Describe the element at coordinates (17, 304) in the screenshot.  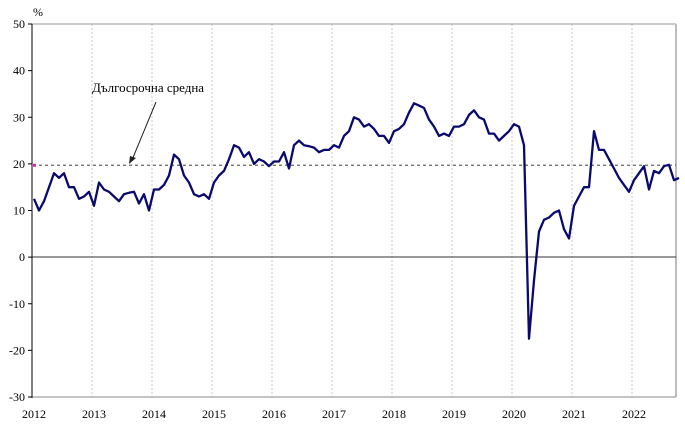
I see `y-tick-label: -10` at that location.